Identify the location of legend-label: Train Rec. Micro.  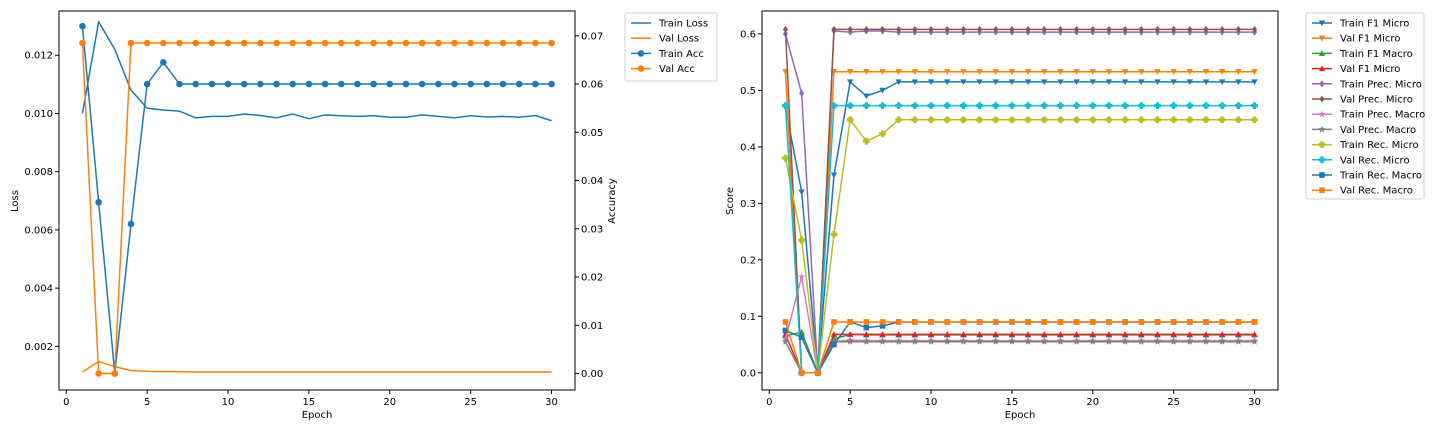
(1379, 145).